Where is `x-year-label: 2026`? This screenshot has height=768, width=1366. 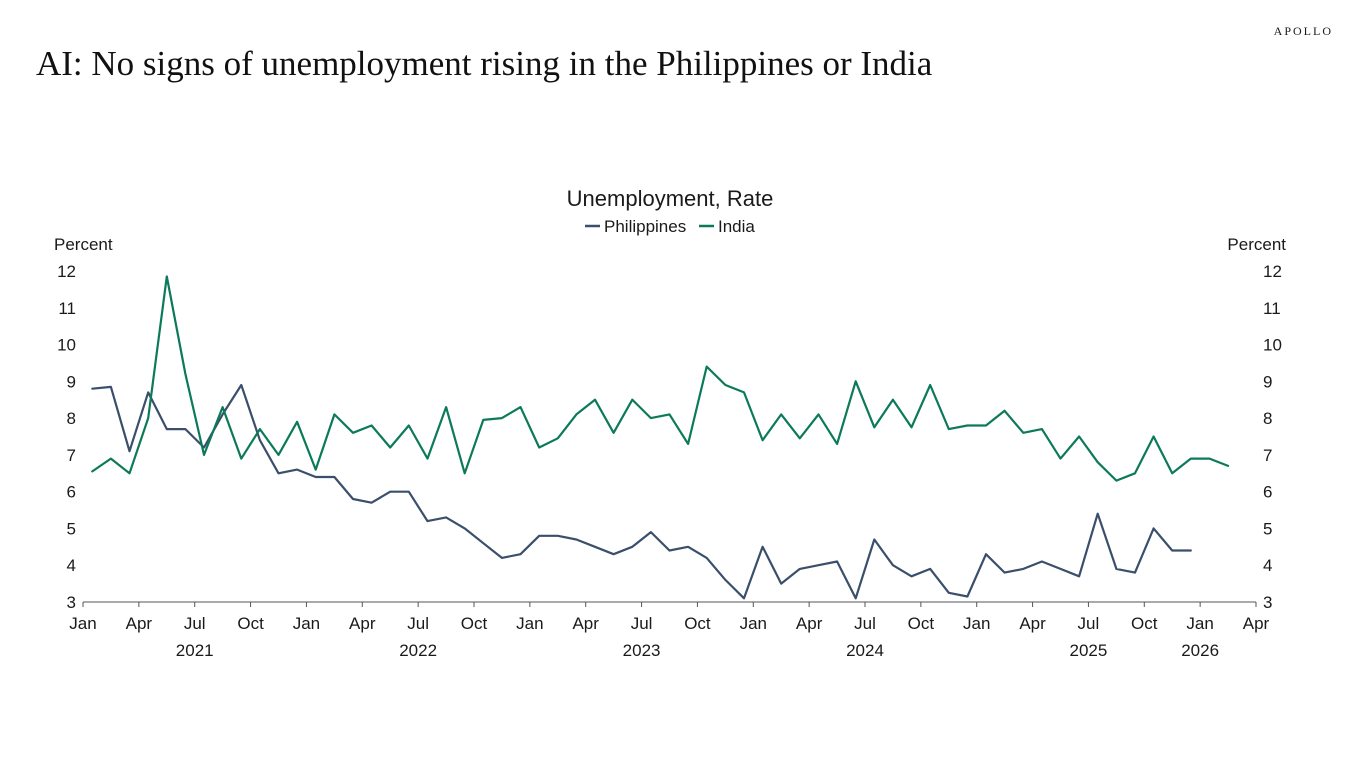 x-year-label: 2026 is located at coordinates (1200, 650).